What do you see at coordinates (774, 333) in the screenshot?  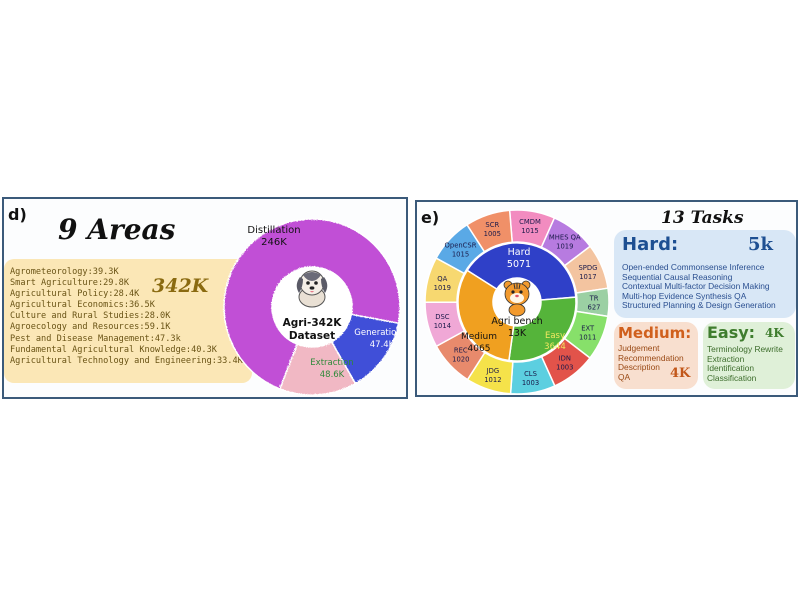 I see `easy-count: 4K` at bounding box center [774, 333].